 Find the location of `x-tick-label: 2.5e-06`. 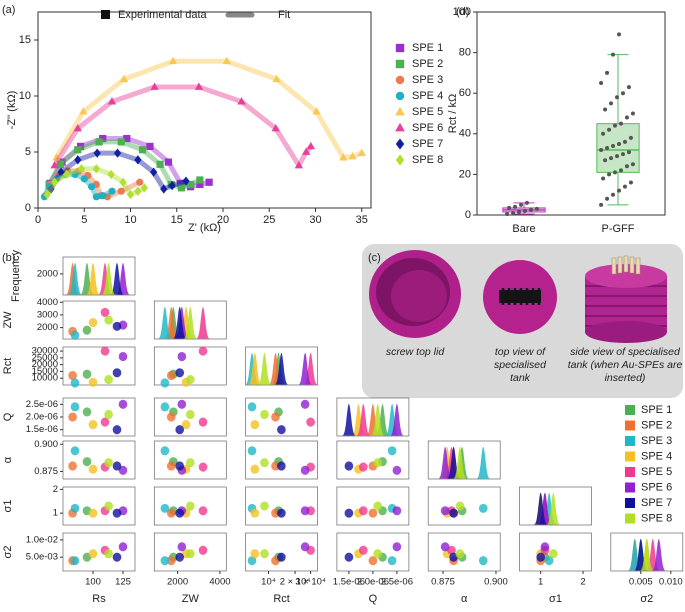

x-tick-label: 2.5e-06 is located at coordinates (397, 582).